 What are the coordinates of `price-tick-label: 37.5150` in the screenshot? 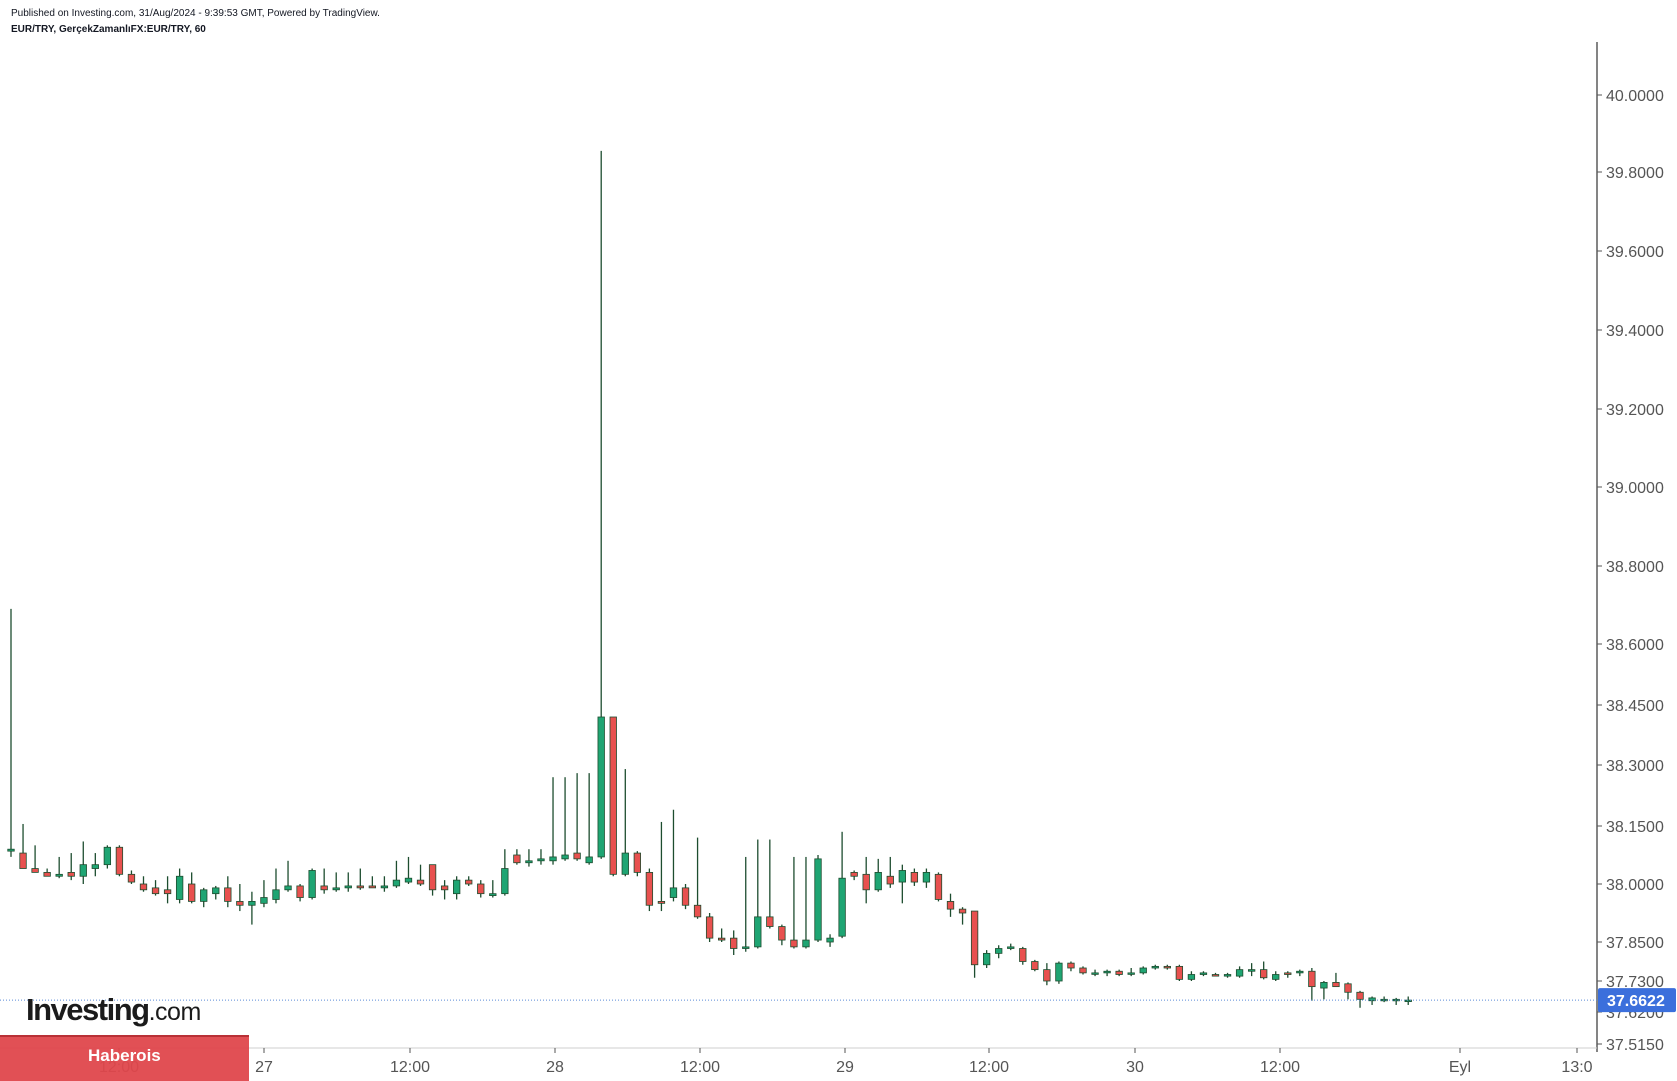 It's located at (1635, 1045).